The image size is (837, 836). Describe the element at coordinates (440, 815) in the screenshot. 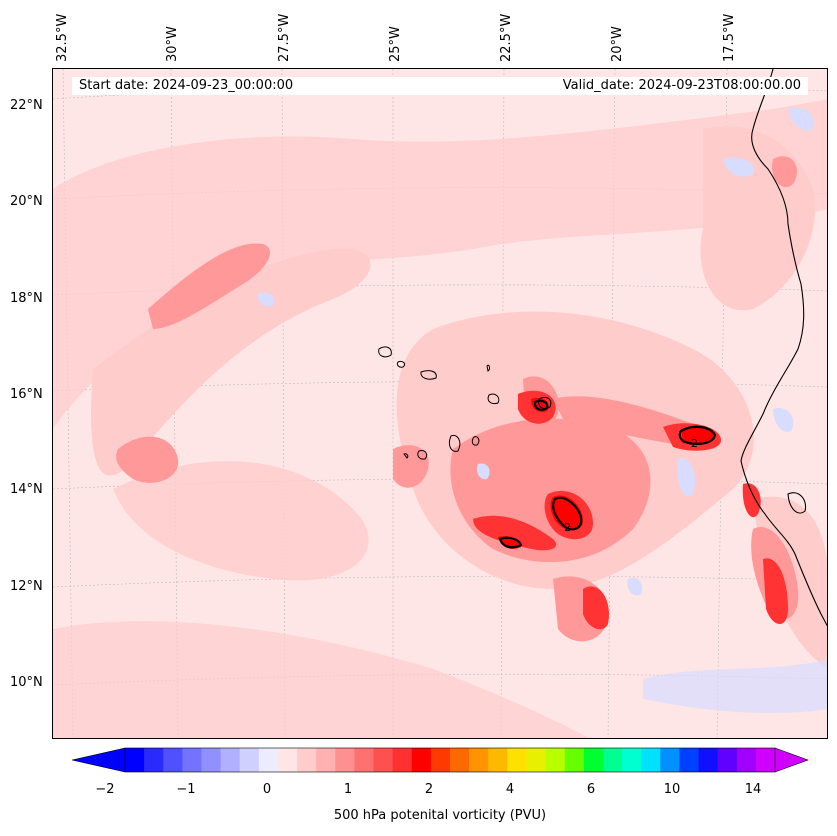

I see `colorbar-label: 500 hPa potenital vorticity (PVU)` at that location.